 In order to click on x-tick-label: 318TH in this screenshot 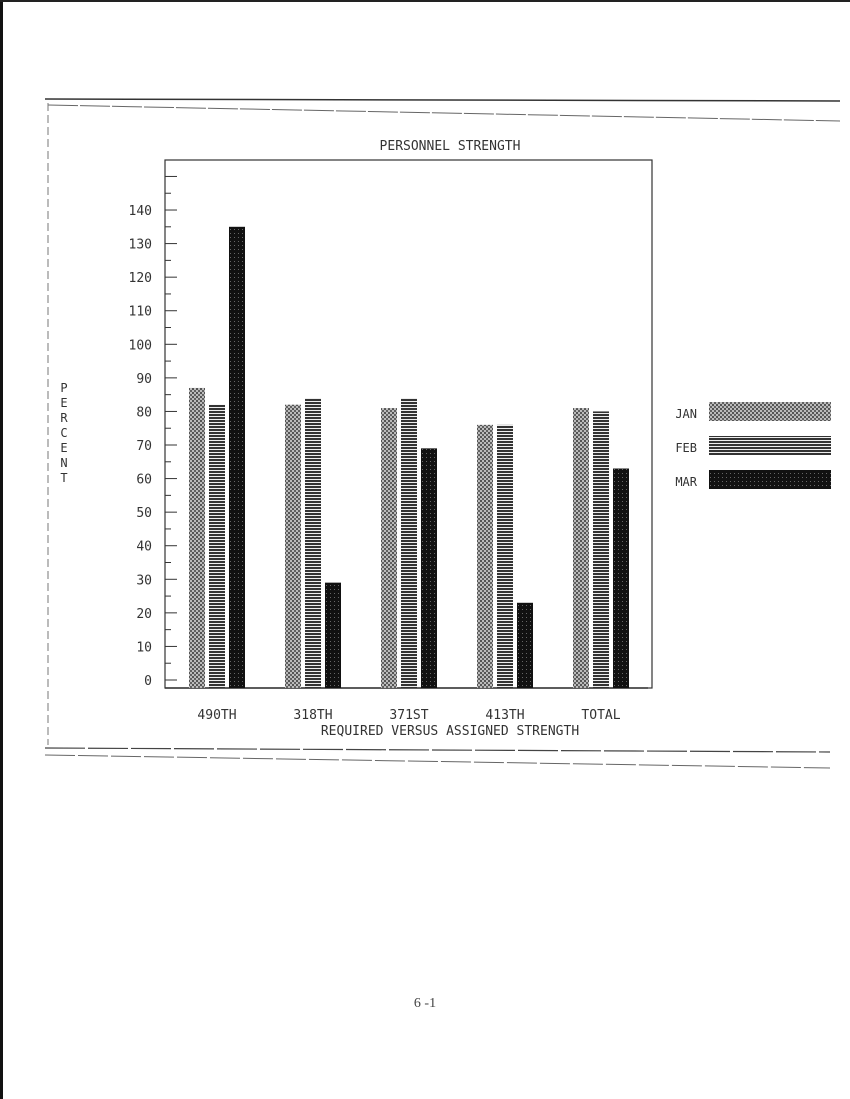, I will do `click(312, 715)`.